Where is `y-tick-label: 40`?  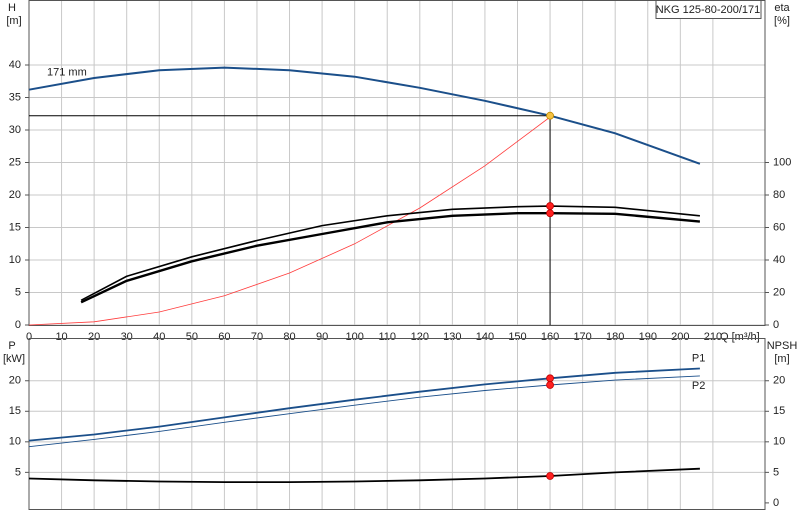 y-tick-label: 40 is located at coordinates (15, 65).